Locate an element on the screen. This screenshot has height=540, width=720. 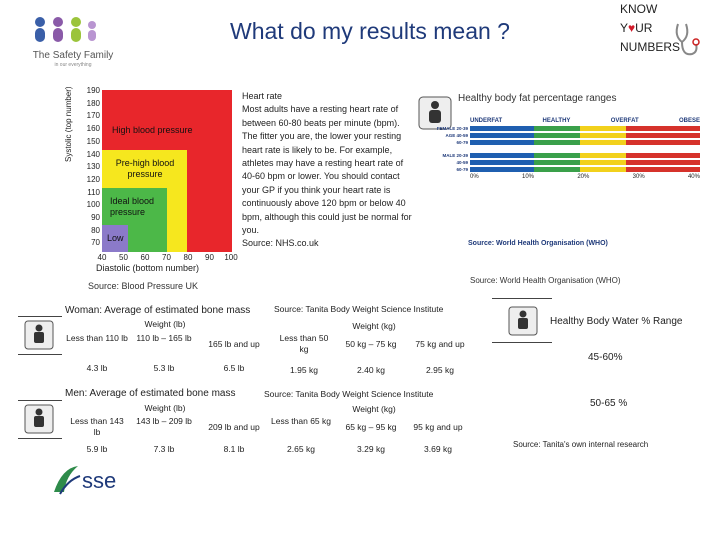
body-fat-title: Healthy body fat percentage ranges is located at coordinates (537, 98).